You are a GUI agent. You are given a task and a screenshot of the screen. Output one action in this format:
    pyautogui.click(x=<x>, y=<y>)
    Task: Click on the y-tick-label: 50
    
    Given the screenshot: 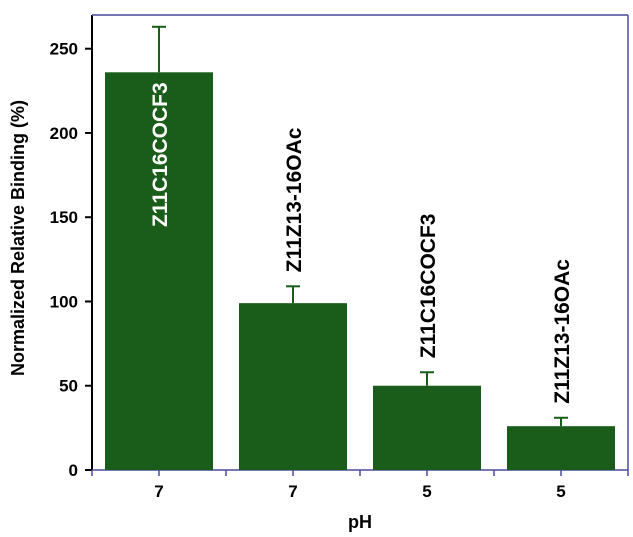 What is the action you would take?
    pyautogui.click(x=68, y=386)
    